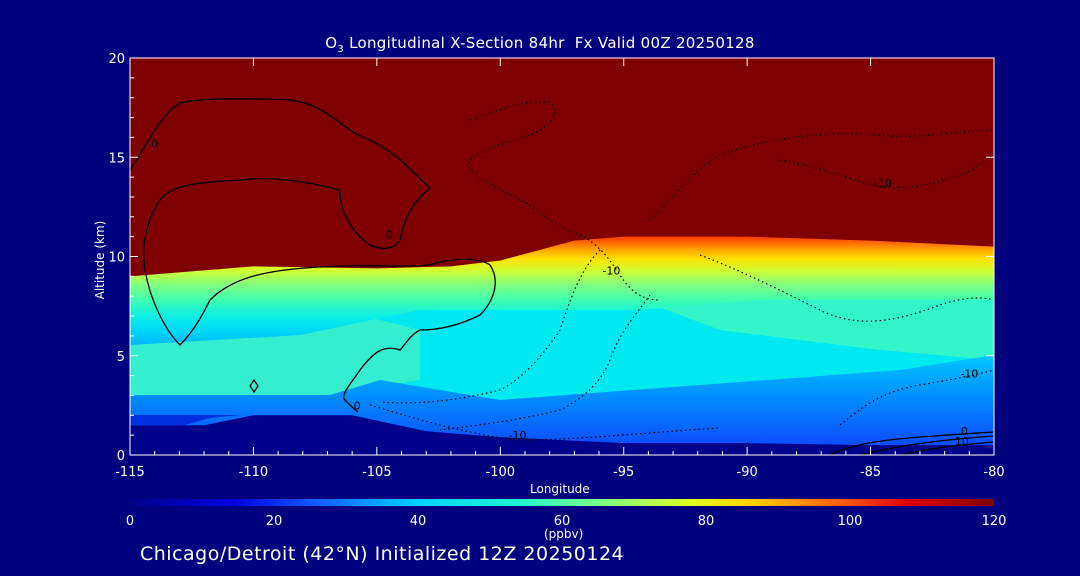 This screenshot has height=576, width=1080. What do you see at coordinates (747, 472) in the screenshot?
I see `x-tick-label: -90` at bounding box center [747, 472].